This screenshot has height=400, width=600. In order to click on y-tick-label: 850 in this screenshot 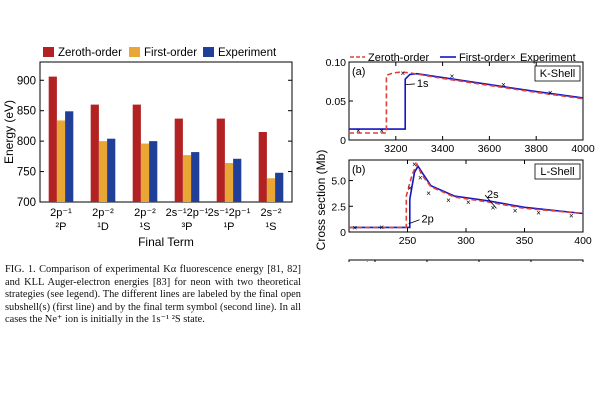, I will do `click(26, 112)`.